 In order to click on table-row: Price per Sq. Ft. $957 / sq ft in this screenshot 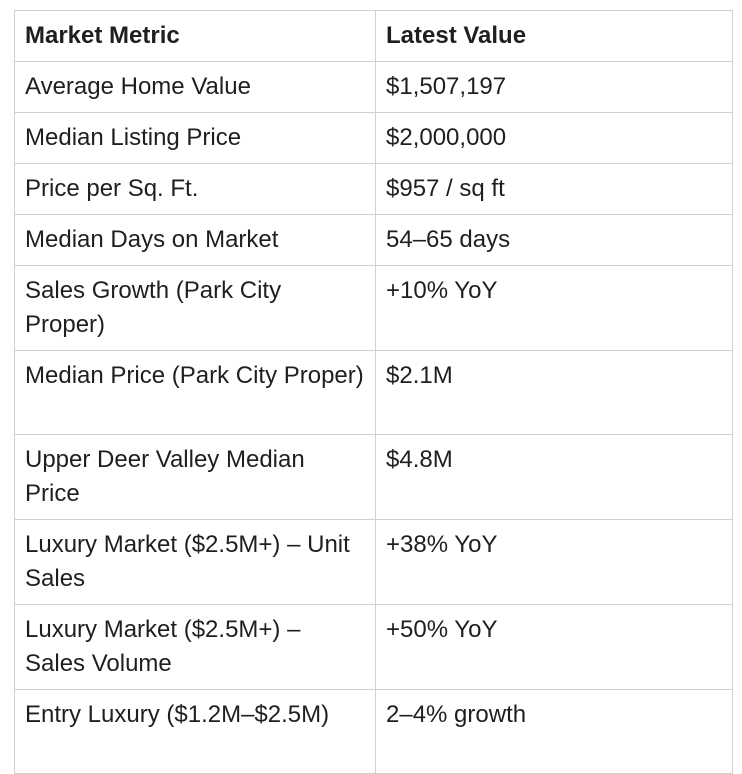, I will do `click(373, 189)`.